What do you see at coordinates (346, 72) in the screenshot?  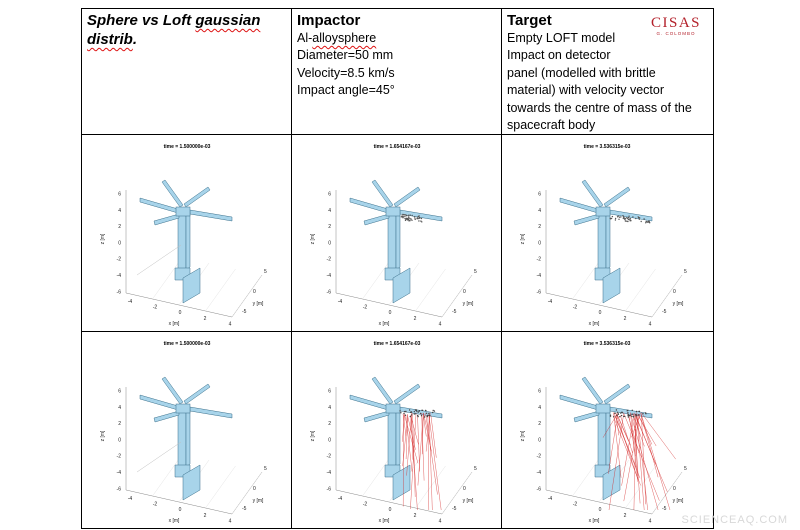 I see `impactor-velocity: Velocity=8.5 km/s` at bounding box center [346, 72].